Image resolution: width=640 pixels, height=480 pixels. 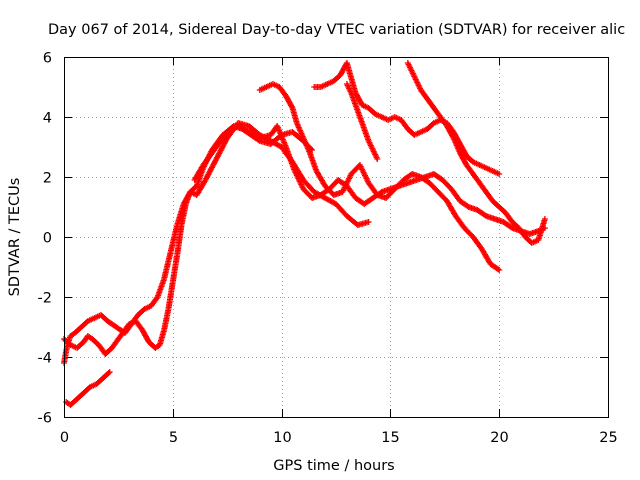 I want to click on y-tick-label: 0, so click(x=47, y=239).